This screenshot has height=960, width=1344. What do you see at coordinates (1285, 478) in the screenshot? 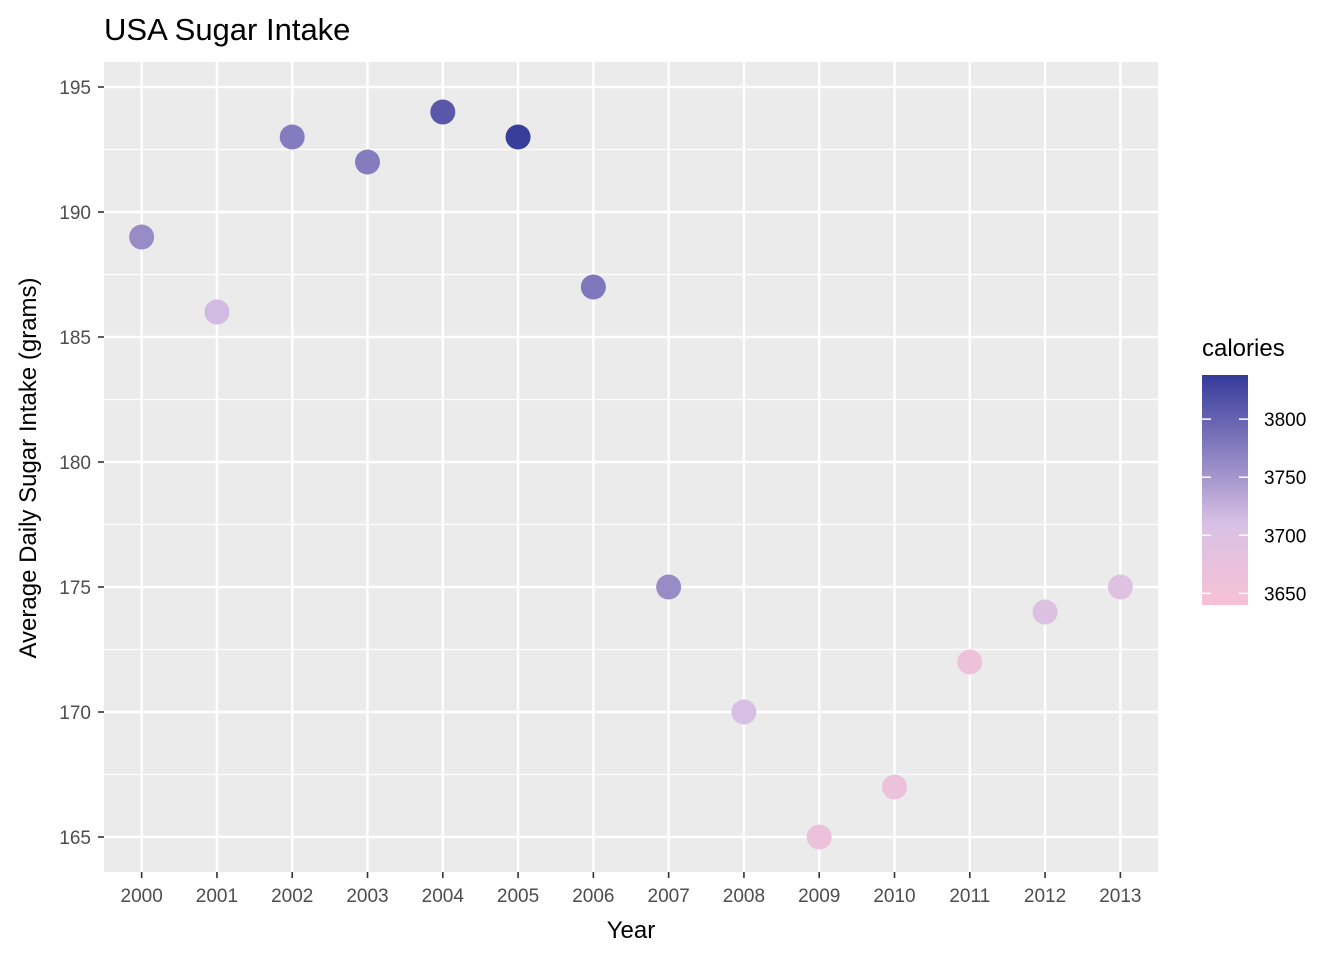
I see `legend-tick-label: 3750` at bounding box center [1285, 478].